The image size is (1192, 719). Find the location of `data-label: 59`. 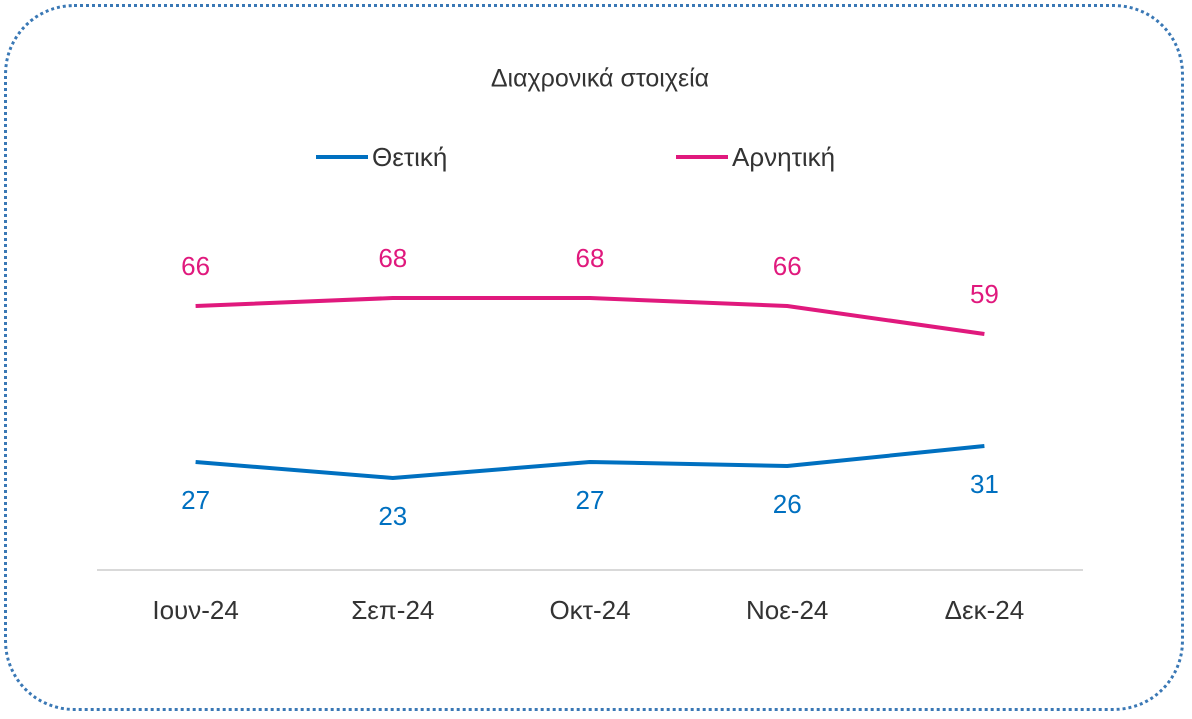

data-label: 59 is located at coordinates (984, 294).